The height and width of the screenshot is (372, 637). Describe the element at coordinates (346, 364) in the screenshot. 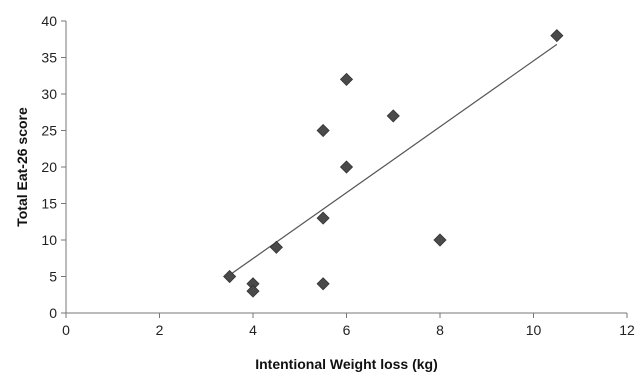

I see `x-axis-title: Intentional Weight loss (kg)` at that location.